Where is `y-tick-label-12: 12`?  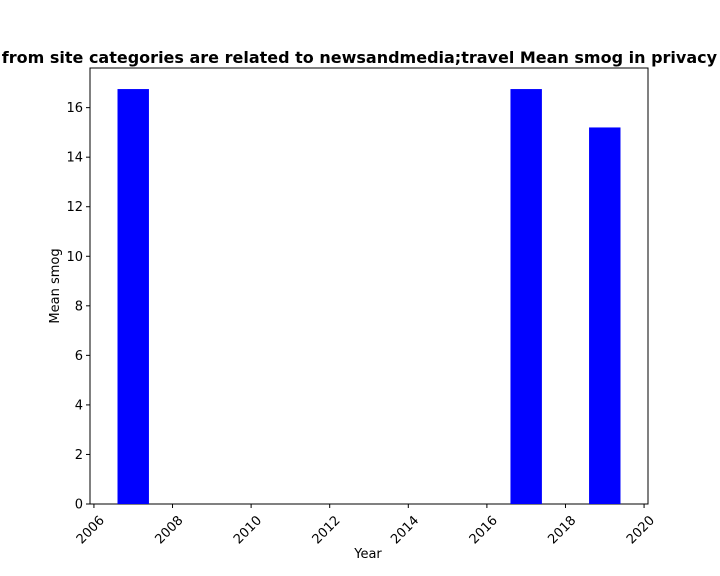 y-tick-label-12: 12 is located at coordinates (74, 207).